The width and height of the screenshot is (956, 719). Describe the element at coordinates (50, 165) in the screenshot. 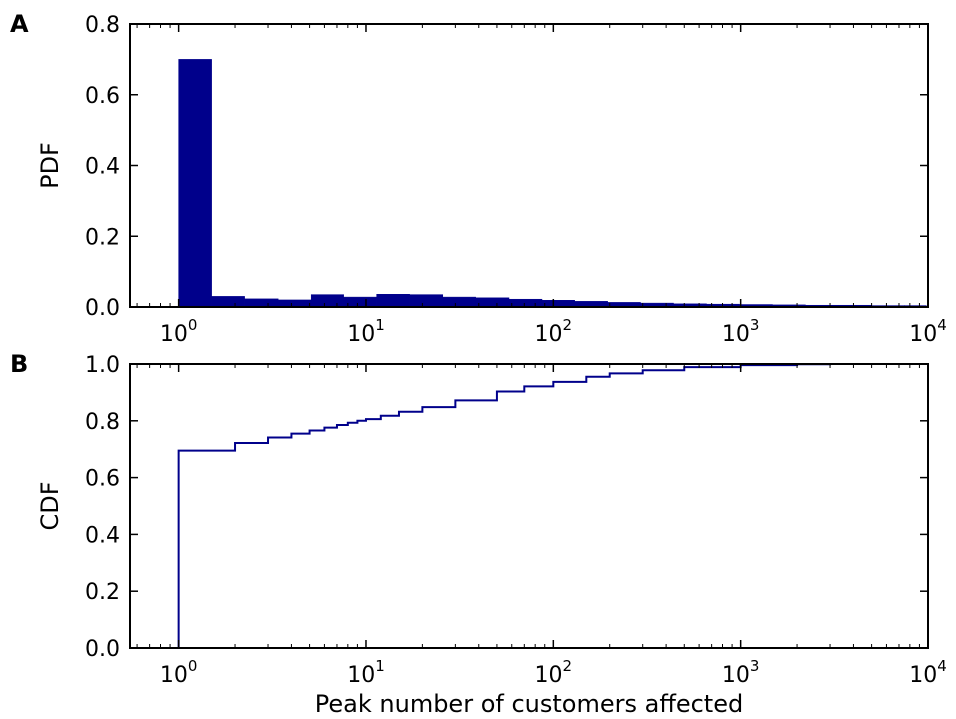

I see `y-axis-label-pdf: PDF` at that location.